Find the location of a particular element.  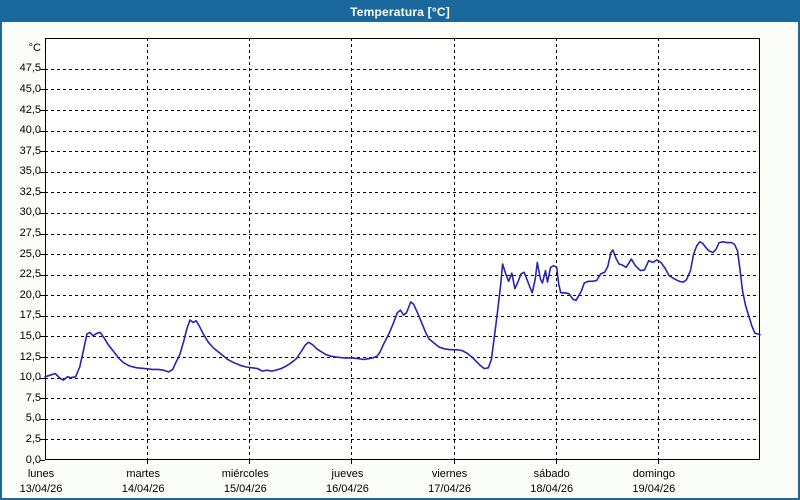

y-tick-label: 27,5 is located at coordinates (30, 233).